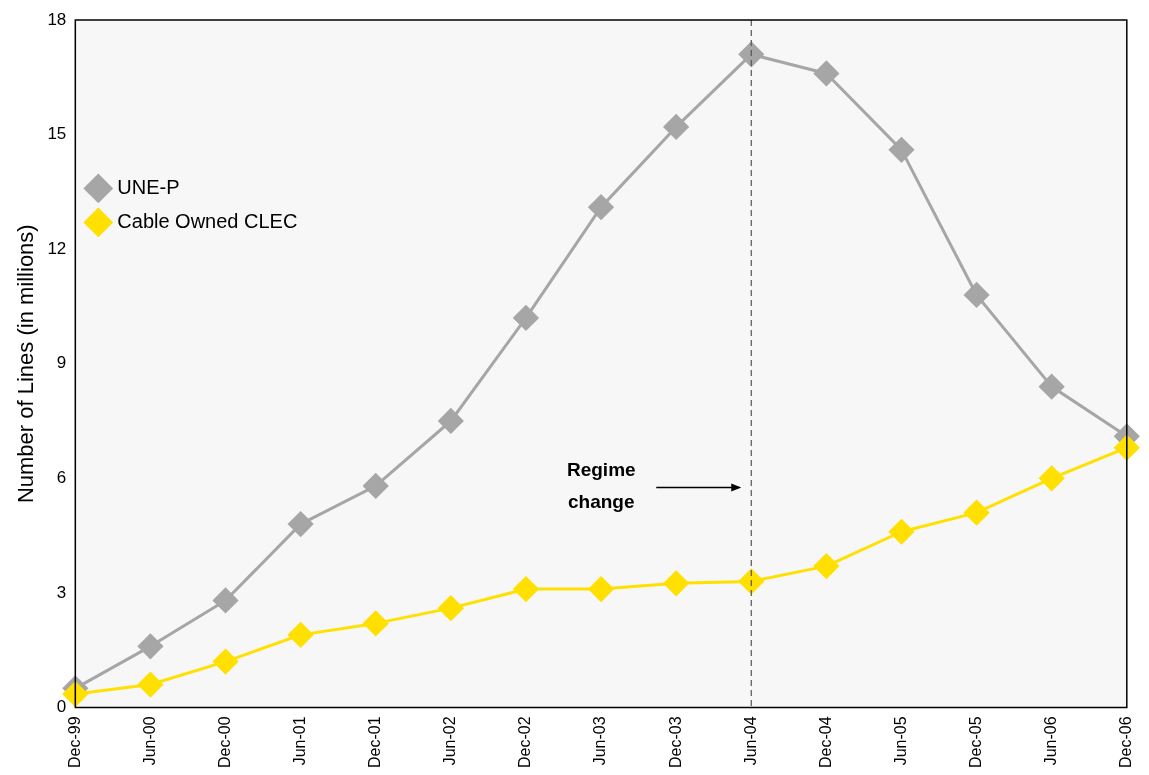  I want to click on y-tick-label: 9, so click(61, 363).